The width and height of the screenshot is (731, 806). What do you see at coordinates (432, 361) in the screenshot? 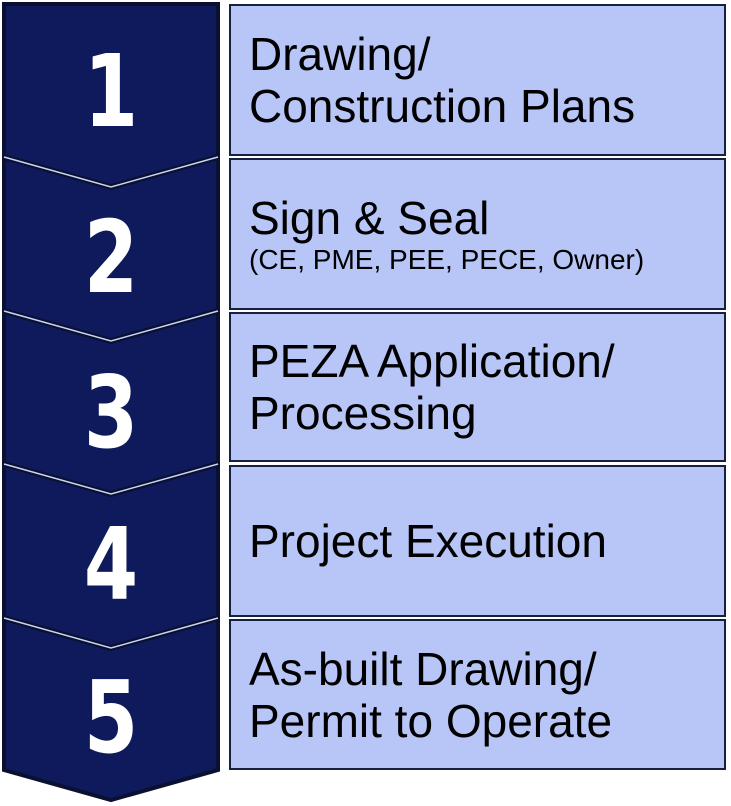
I see `step-label-line: PEZA Application/` at bounding box center [432, 361].